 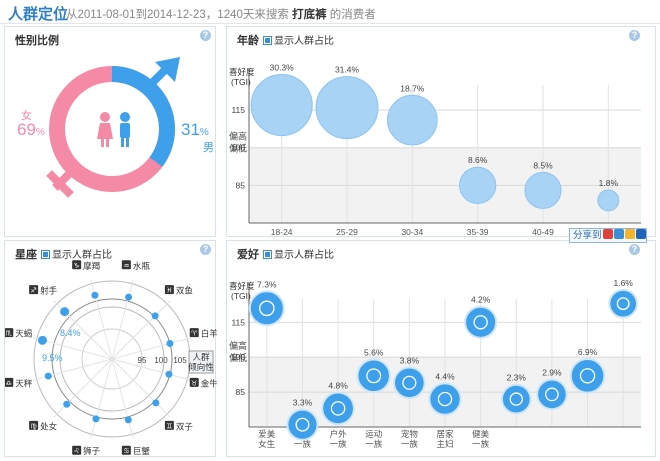 I want to click on age-checkbox-label: 显示人群占比, so click(x=304, y=41).